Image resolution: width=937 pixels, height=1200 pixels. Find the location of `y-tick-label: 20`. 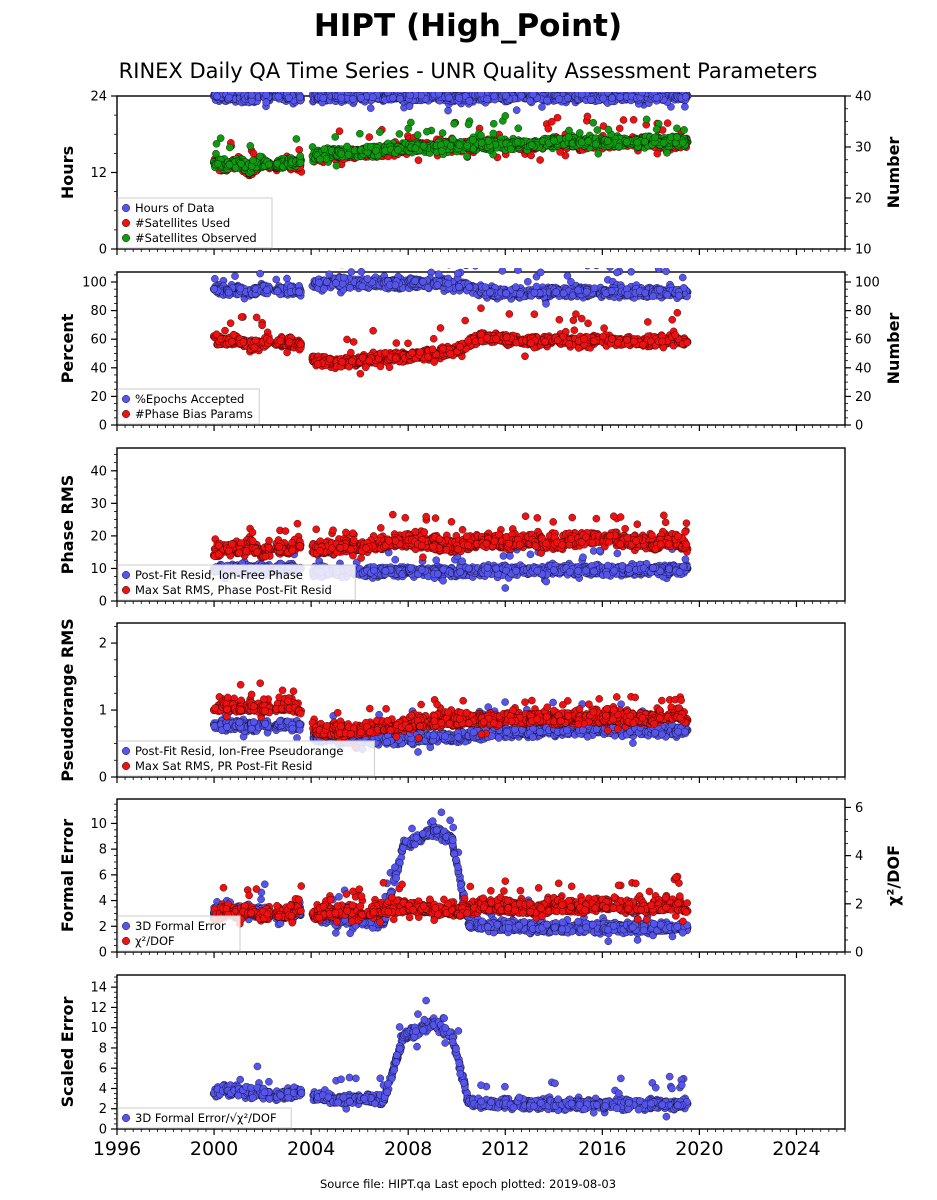

y-tick-label: 20 is located at coordinates (98, 397).